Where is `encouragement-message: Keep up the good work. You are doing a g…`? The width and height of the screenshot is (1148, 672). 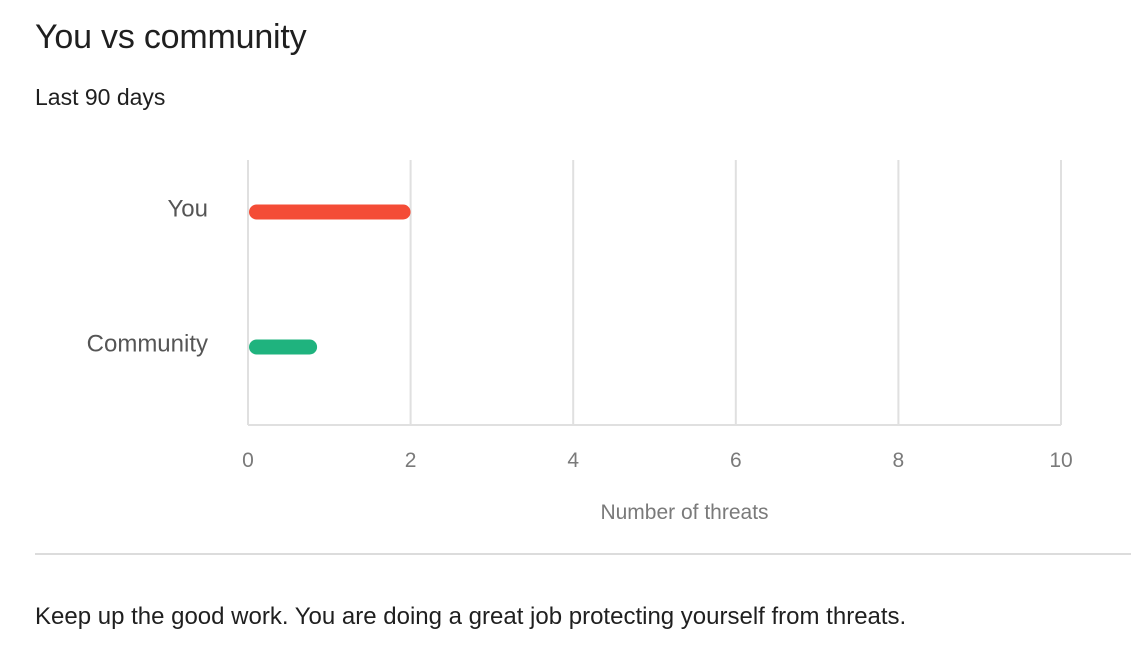 encouragement-message: Keep up the good work. You are doing a g… is located at coordinates (471, 616).